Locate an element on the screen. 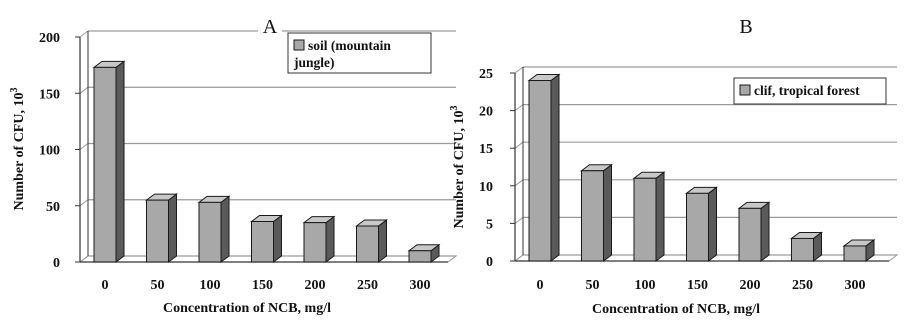 The height and width of the screenshot is (320, 912). legend: clif, tropical forest is located at coordinates (810, 91).